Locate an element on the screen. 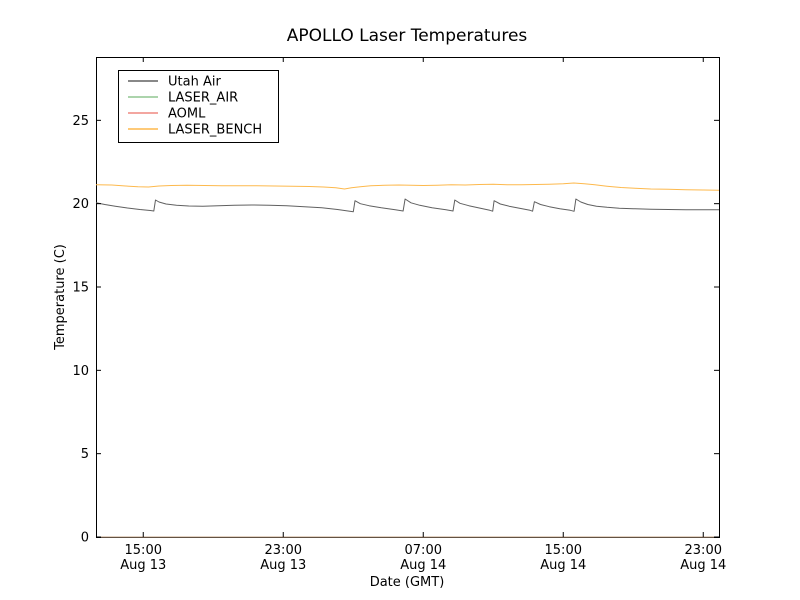 This screenshot has height=600, width=800. y-tick-label: 25 is located at coordinates (80, 121).